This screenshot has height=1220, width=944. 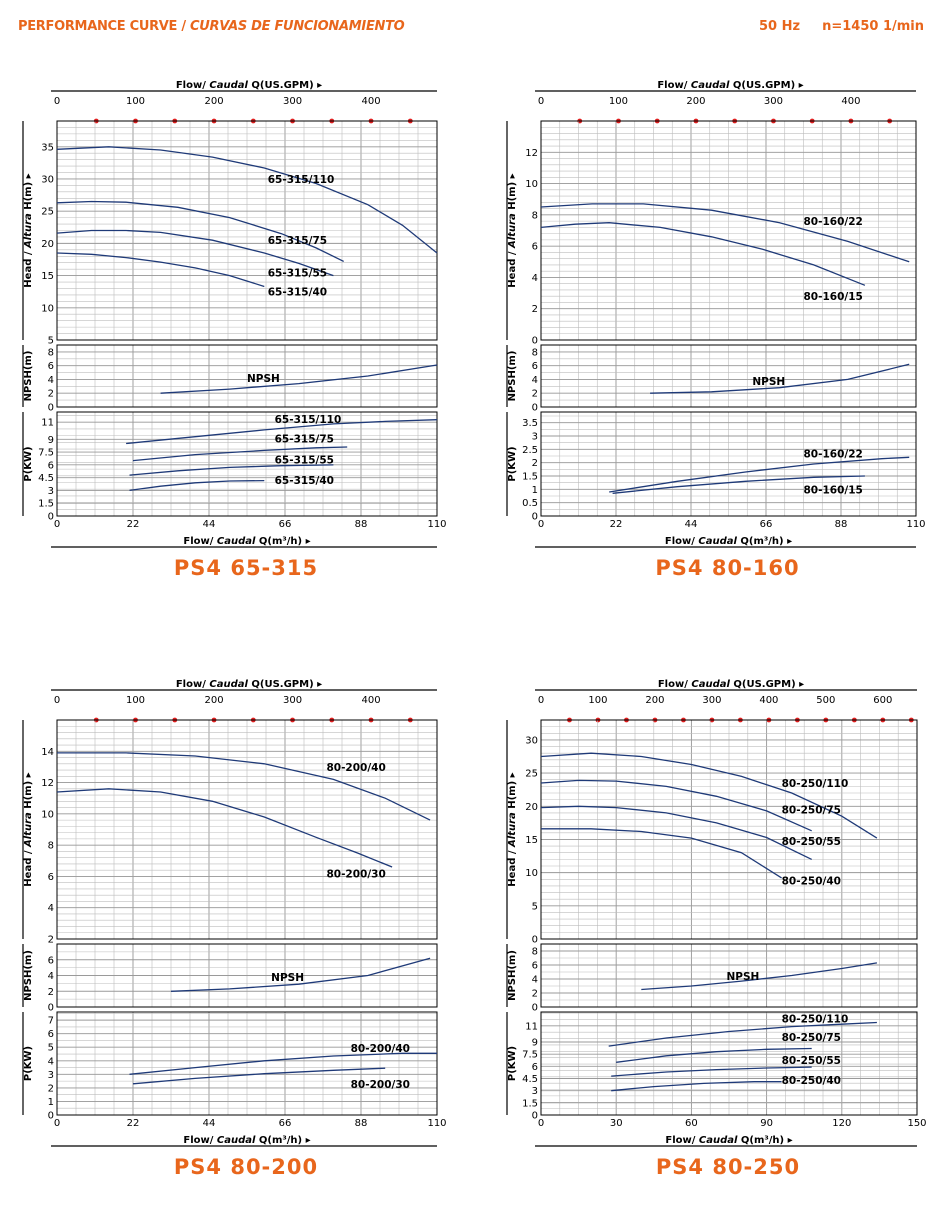 What do you see at coordinates (200, 1140) in the screenshot?
I see `m3h-axis-title-part: Flow/` at bounding box center [200, 1140].